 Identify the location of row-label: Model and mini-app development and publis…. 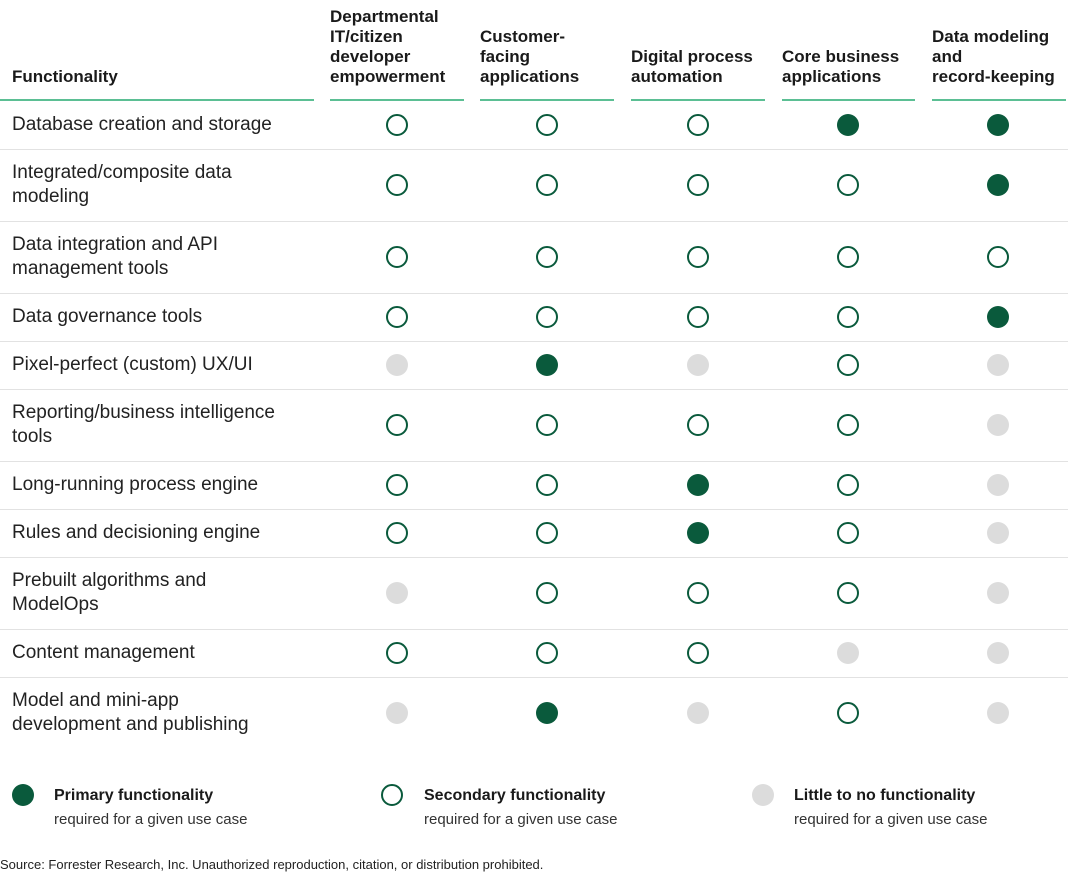
(162, 713).